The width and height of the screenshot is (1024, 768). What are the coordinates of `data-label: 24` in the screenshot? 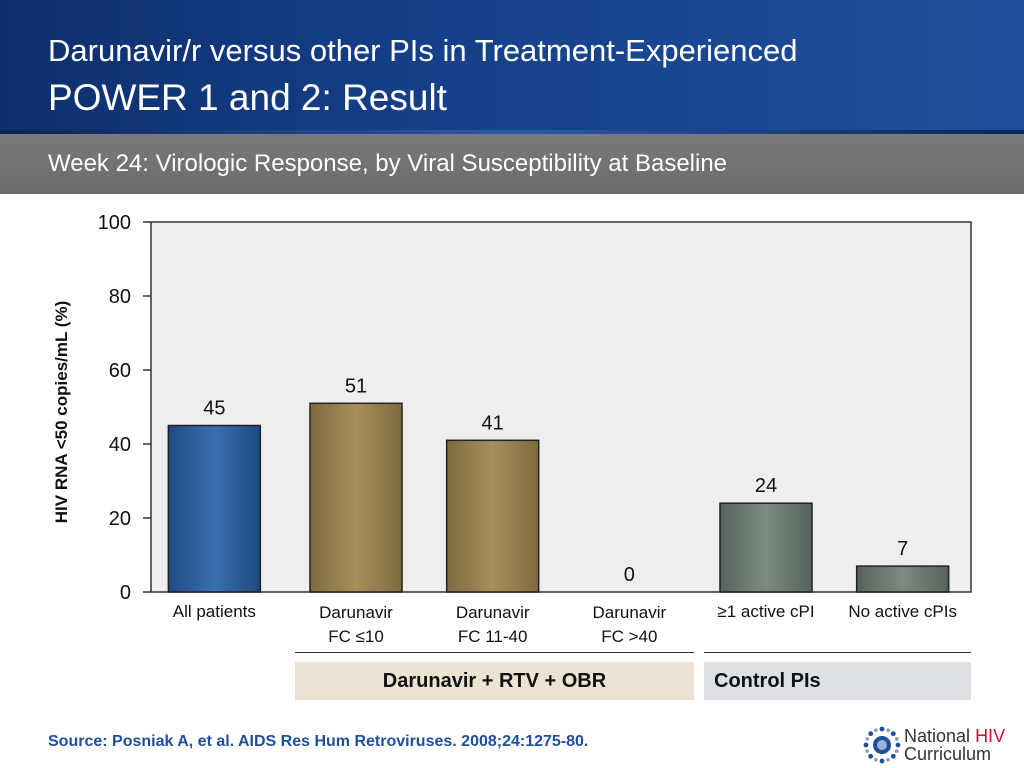 It's located at (766, 486).